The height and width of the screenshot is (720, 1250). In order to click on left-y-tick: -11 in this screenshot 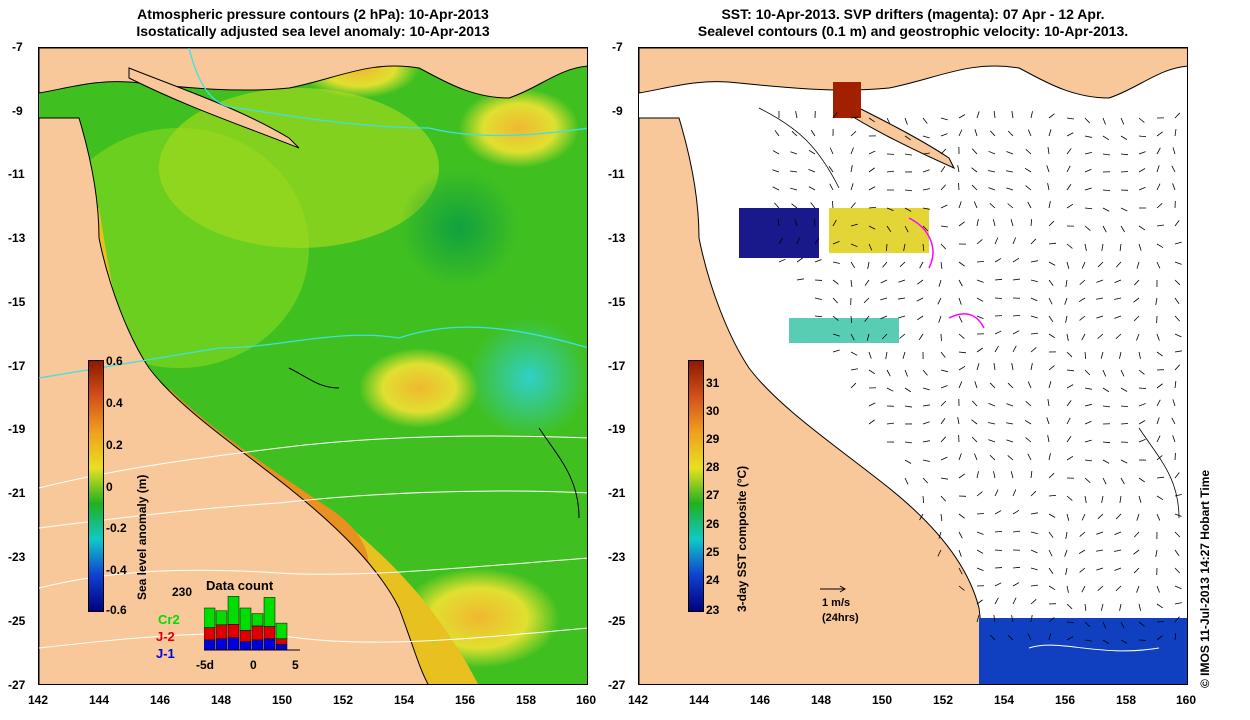, I will do `click(16, 174)`.